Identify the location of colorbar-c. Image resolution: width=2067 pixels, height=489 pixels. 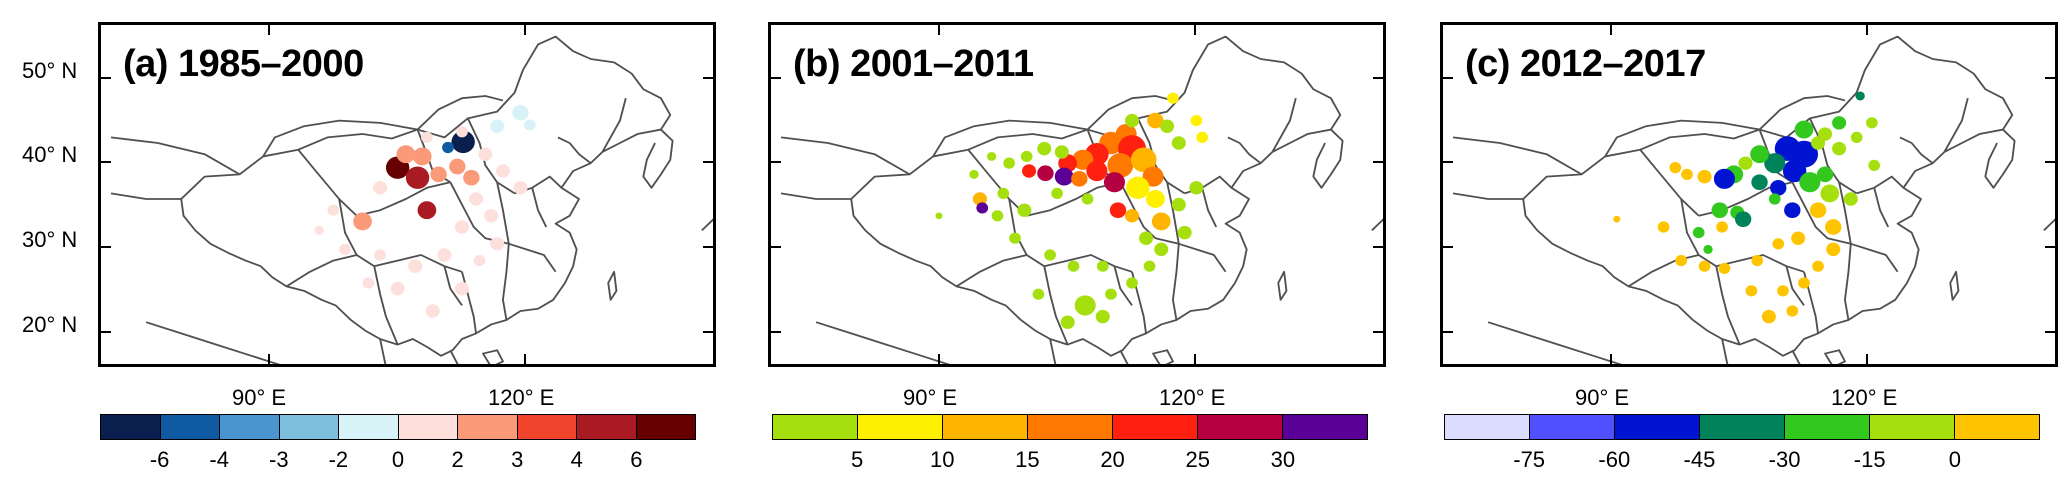
(1742, 427).